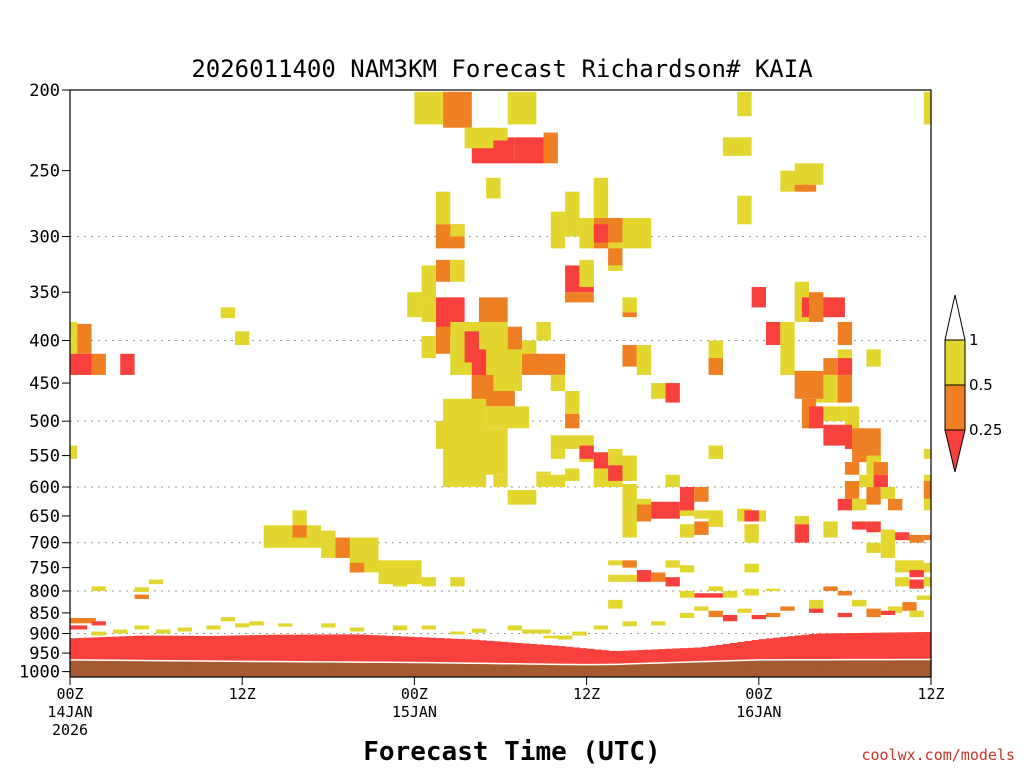 This screenshot has height=768, width=1024. I want to click on colorbar-label-0-5: 0.5, so click(981, 385).